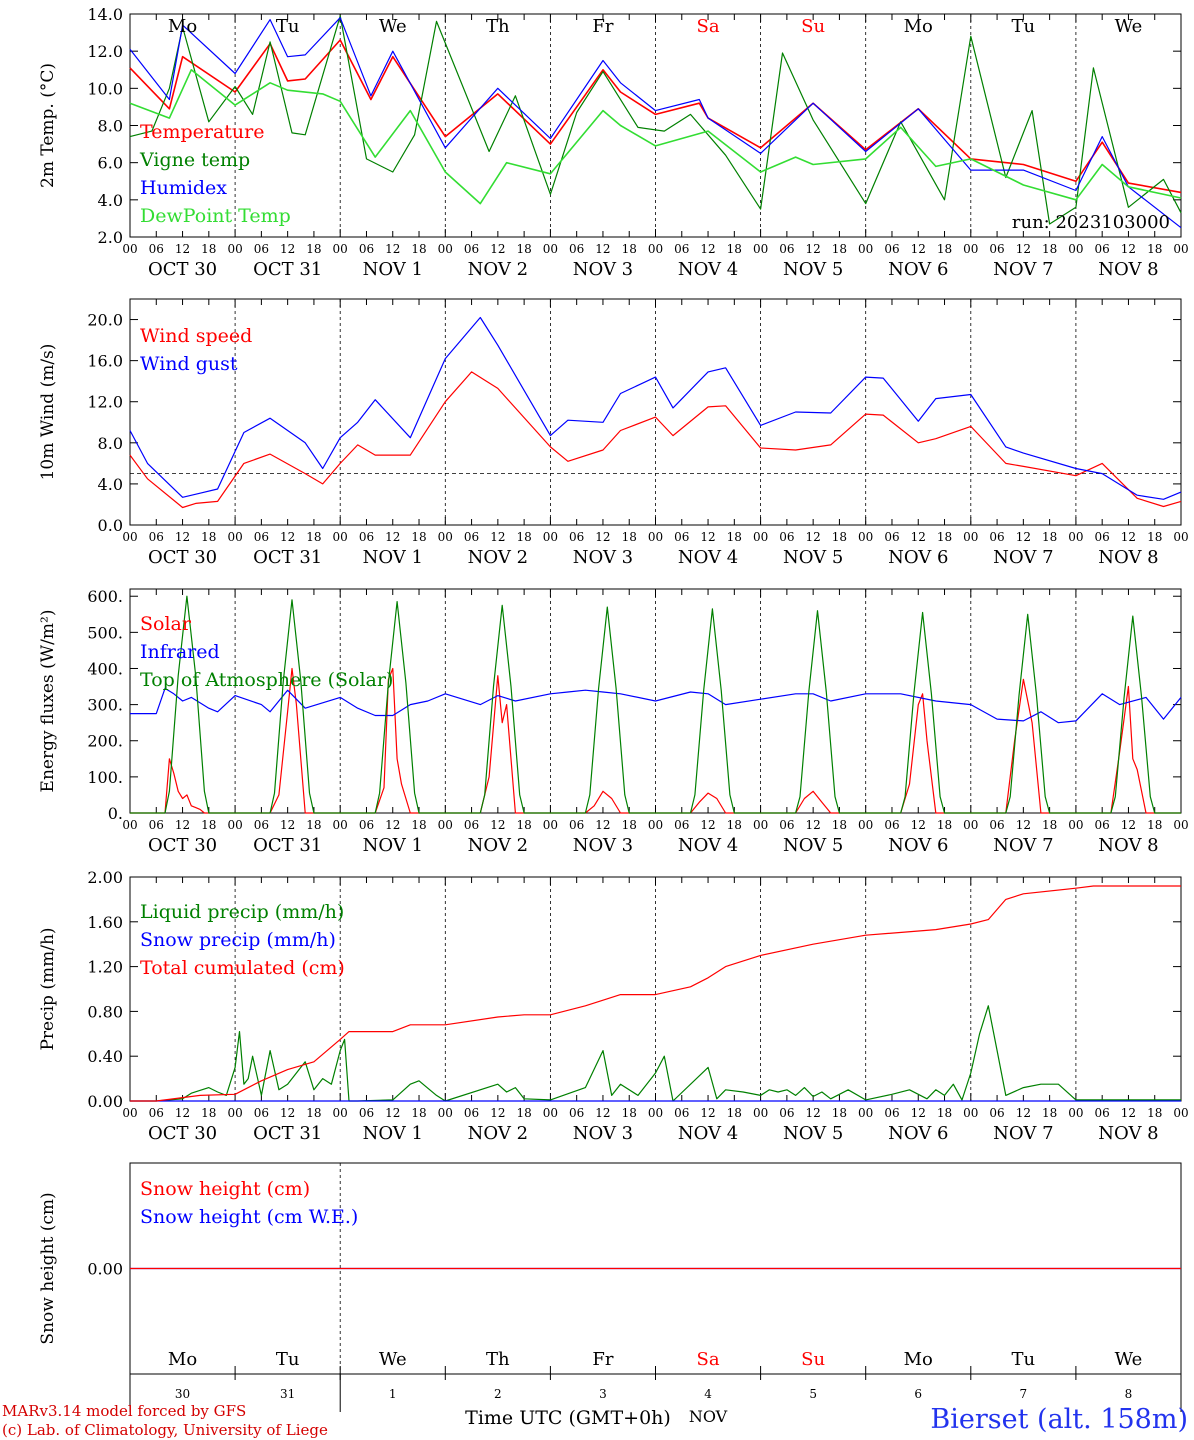 The image size is (1194, 1440). Describe the element at coordinates (182, 1359) in the screenshot. I see `day-name-bottom: Mo` at that location.